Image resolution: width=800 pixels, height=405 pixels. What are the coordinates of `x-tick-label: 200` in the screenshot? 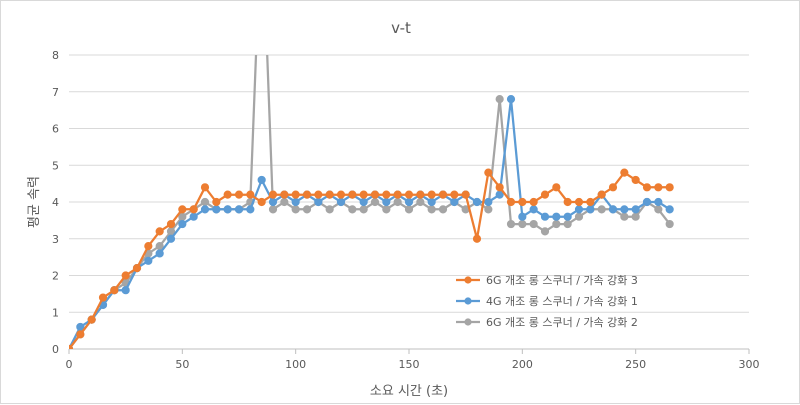 It's located at (522, 364).